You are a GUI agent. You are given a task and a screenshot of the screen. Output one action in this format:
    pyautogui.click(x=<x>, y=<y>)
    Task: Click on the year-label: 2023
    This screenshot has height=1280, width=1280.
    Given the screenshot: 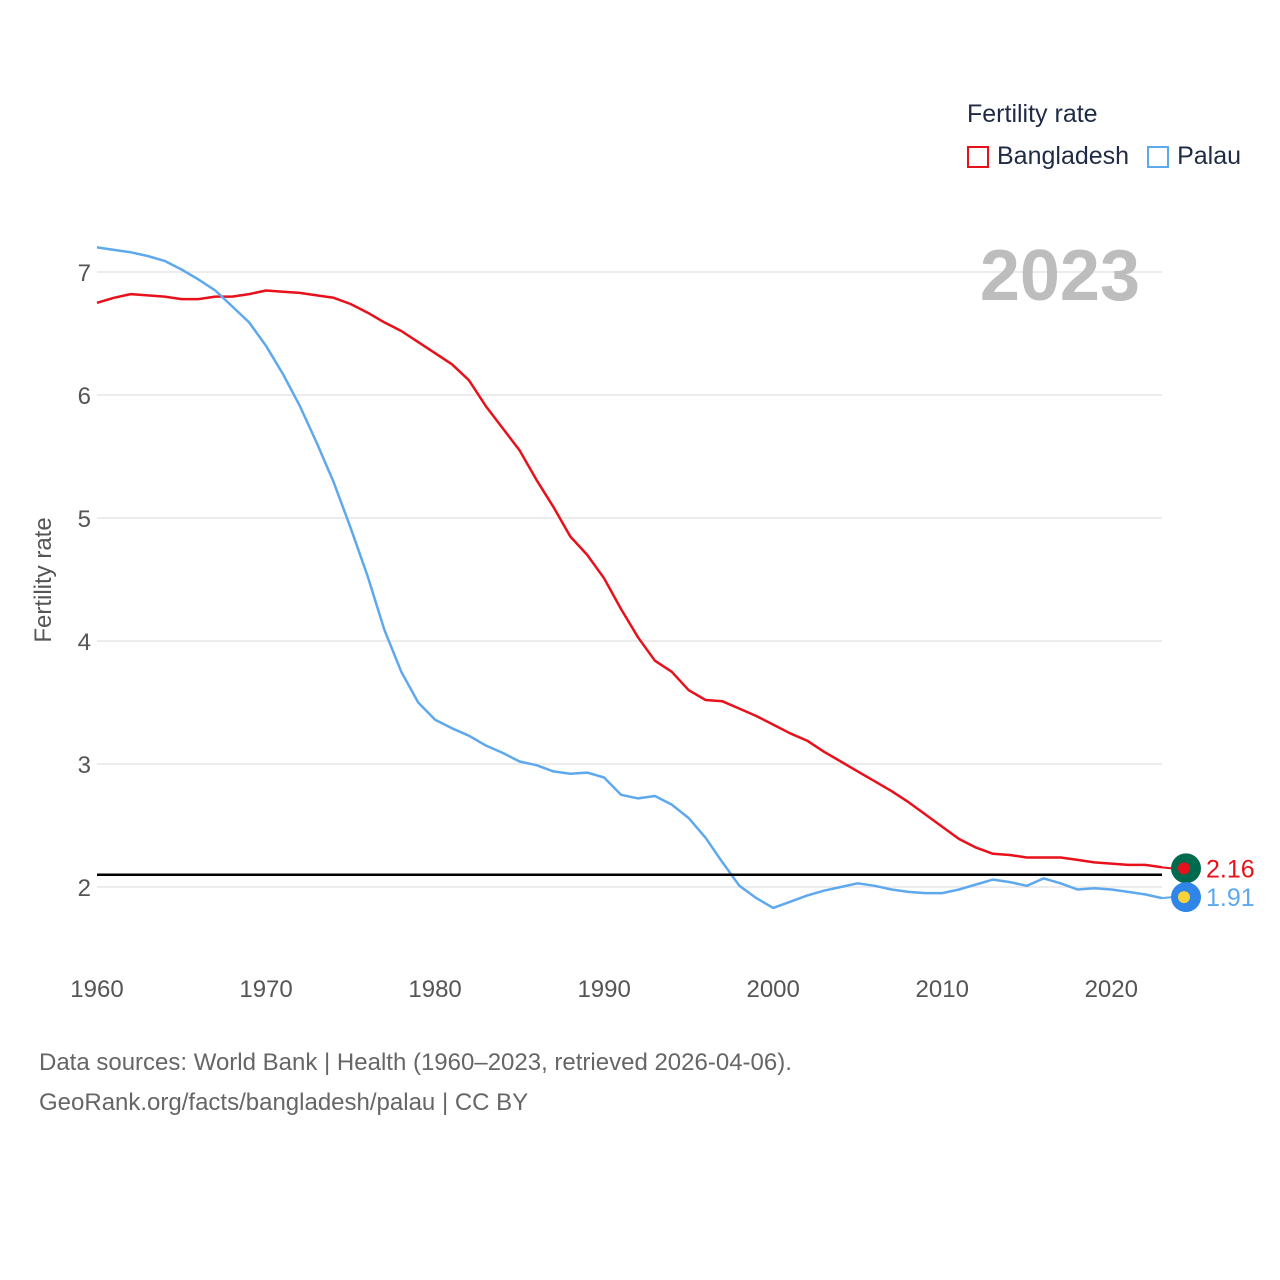 What is the action you would take?
    pyautogui.click(x=1060, y=276)
    